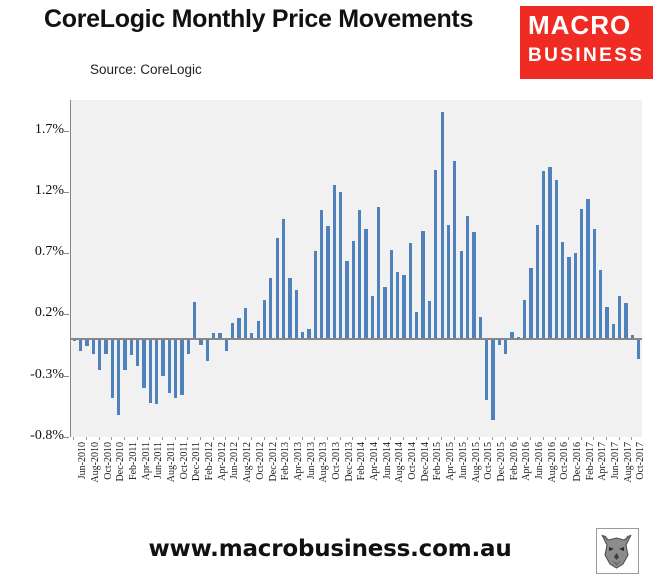 The width and height of the screenshot is (660, 581). I want to click on x-axis-tick-label: Dec-2013, so click(349, 462).